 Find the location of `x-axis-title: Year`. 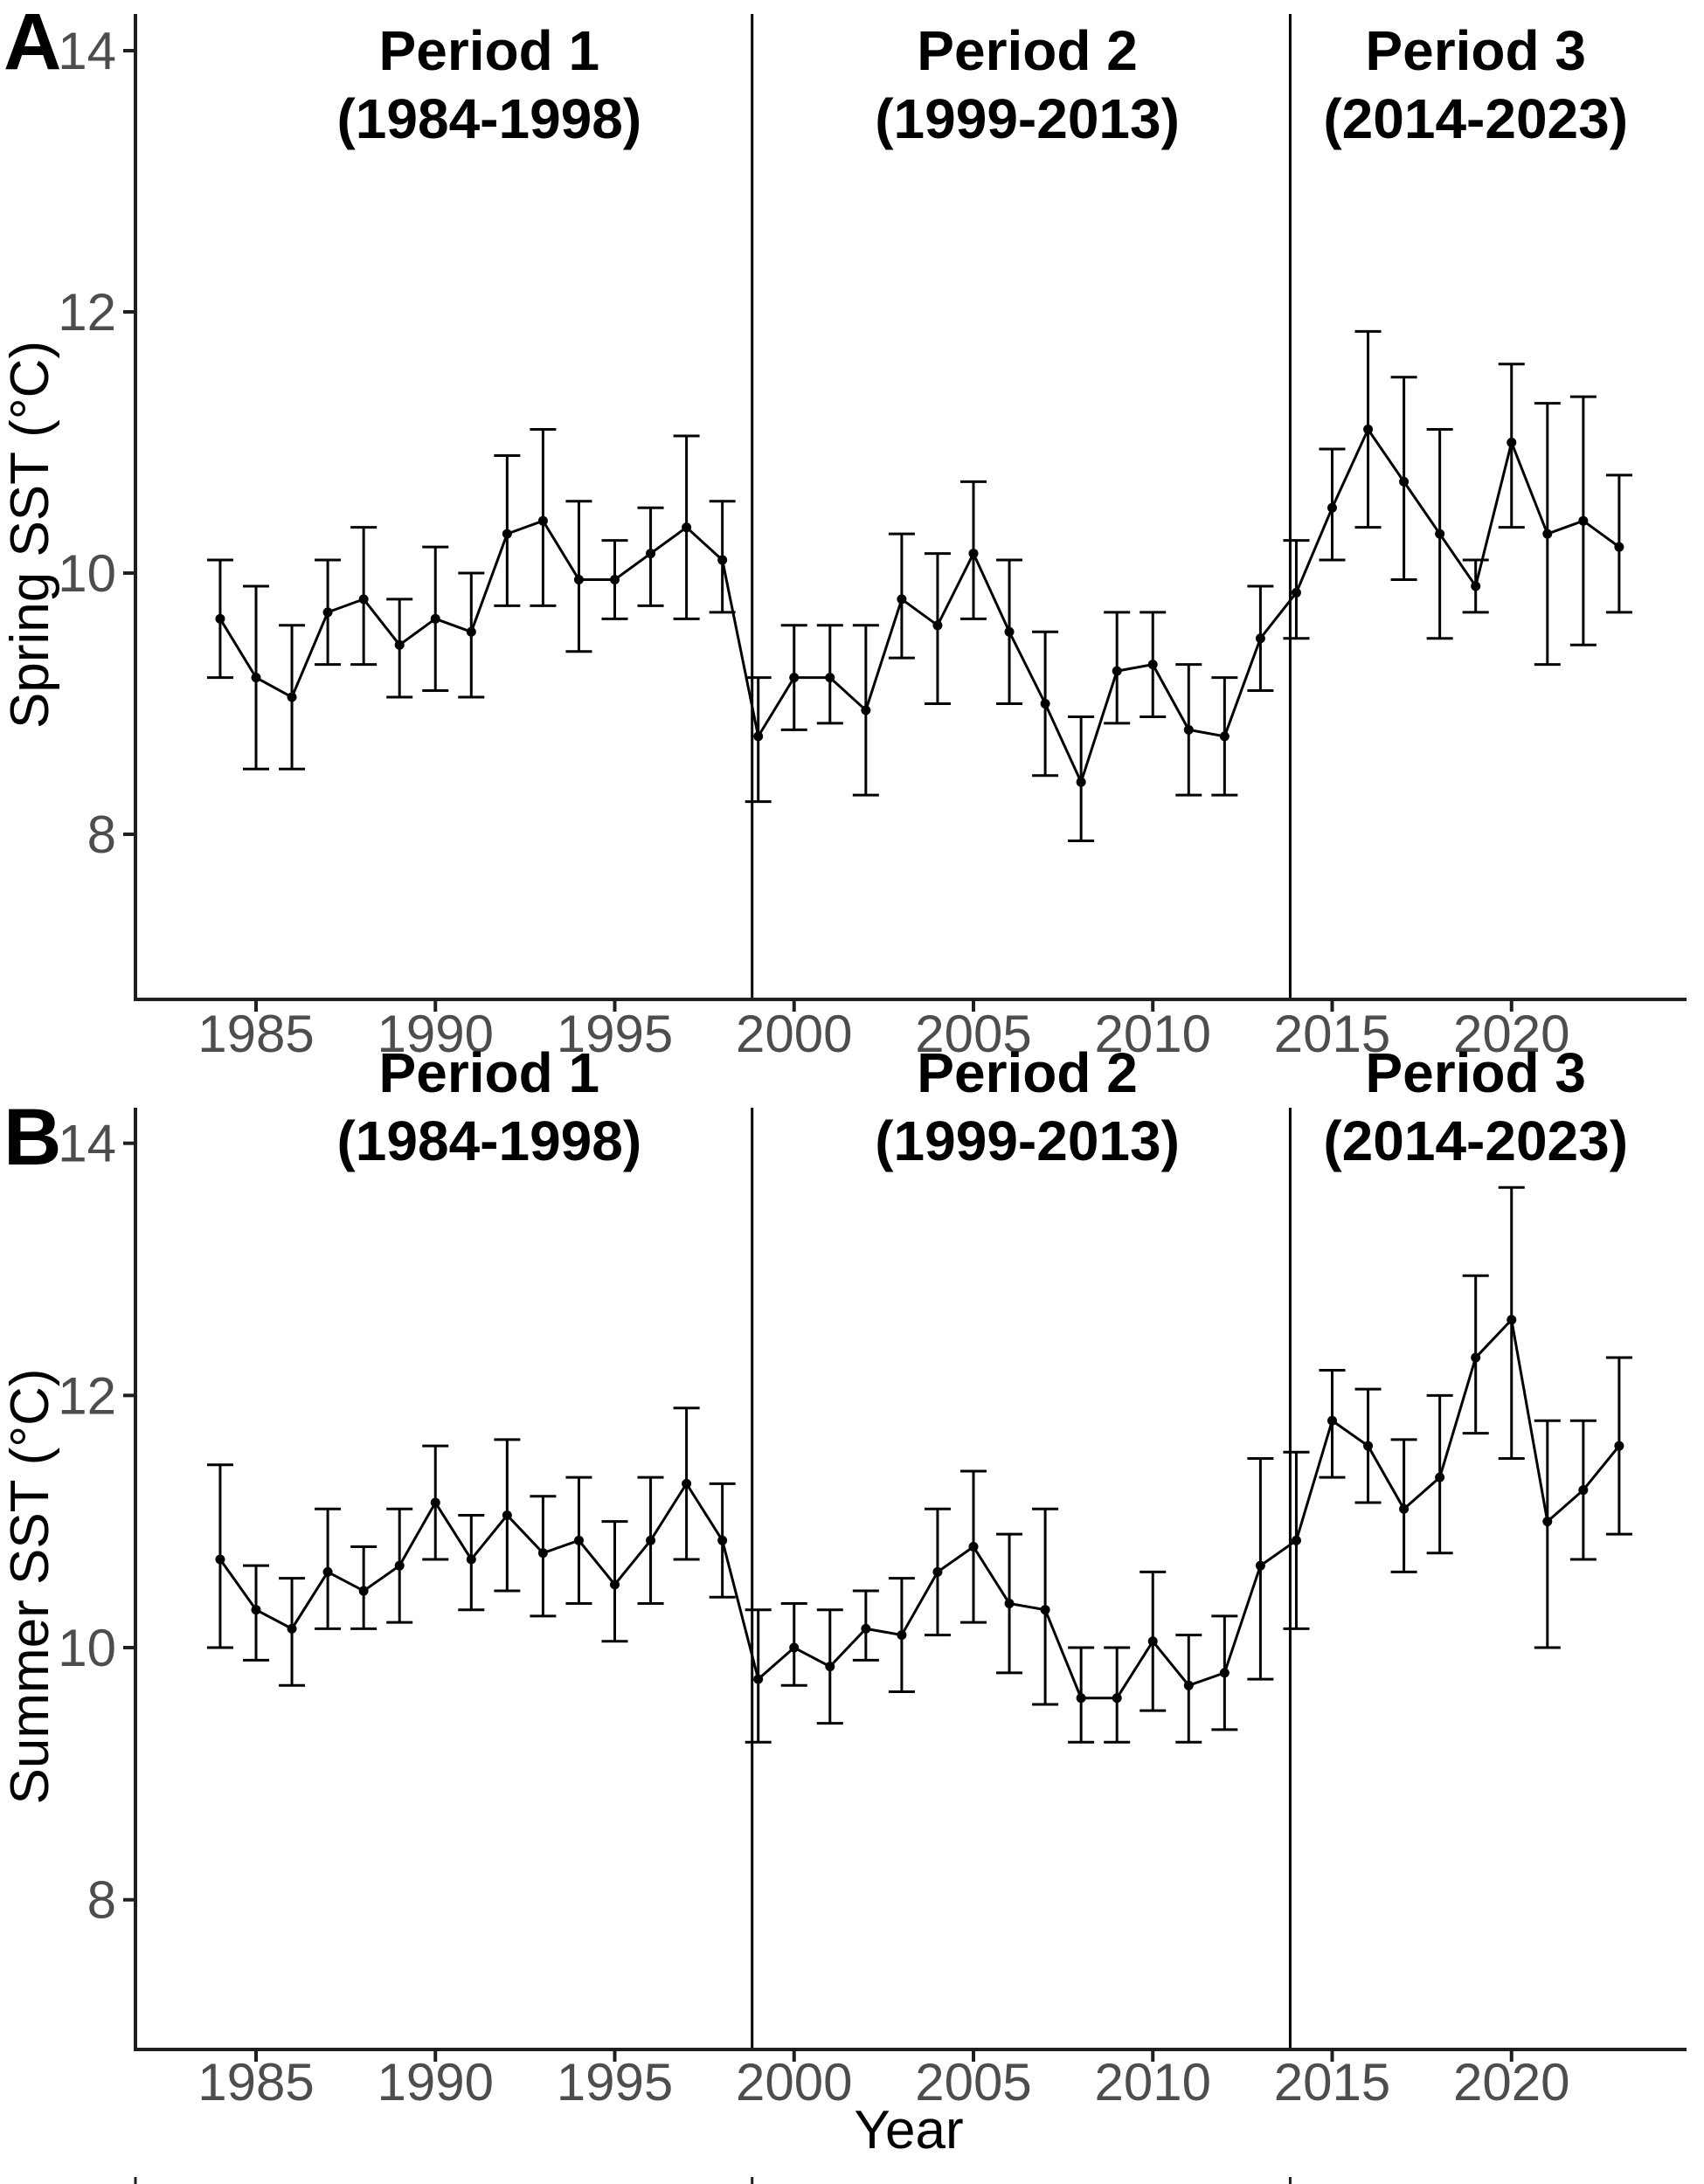

x-axis-title: Year is located at coordinates (909, 2130).